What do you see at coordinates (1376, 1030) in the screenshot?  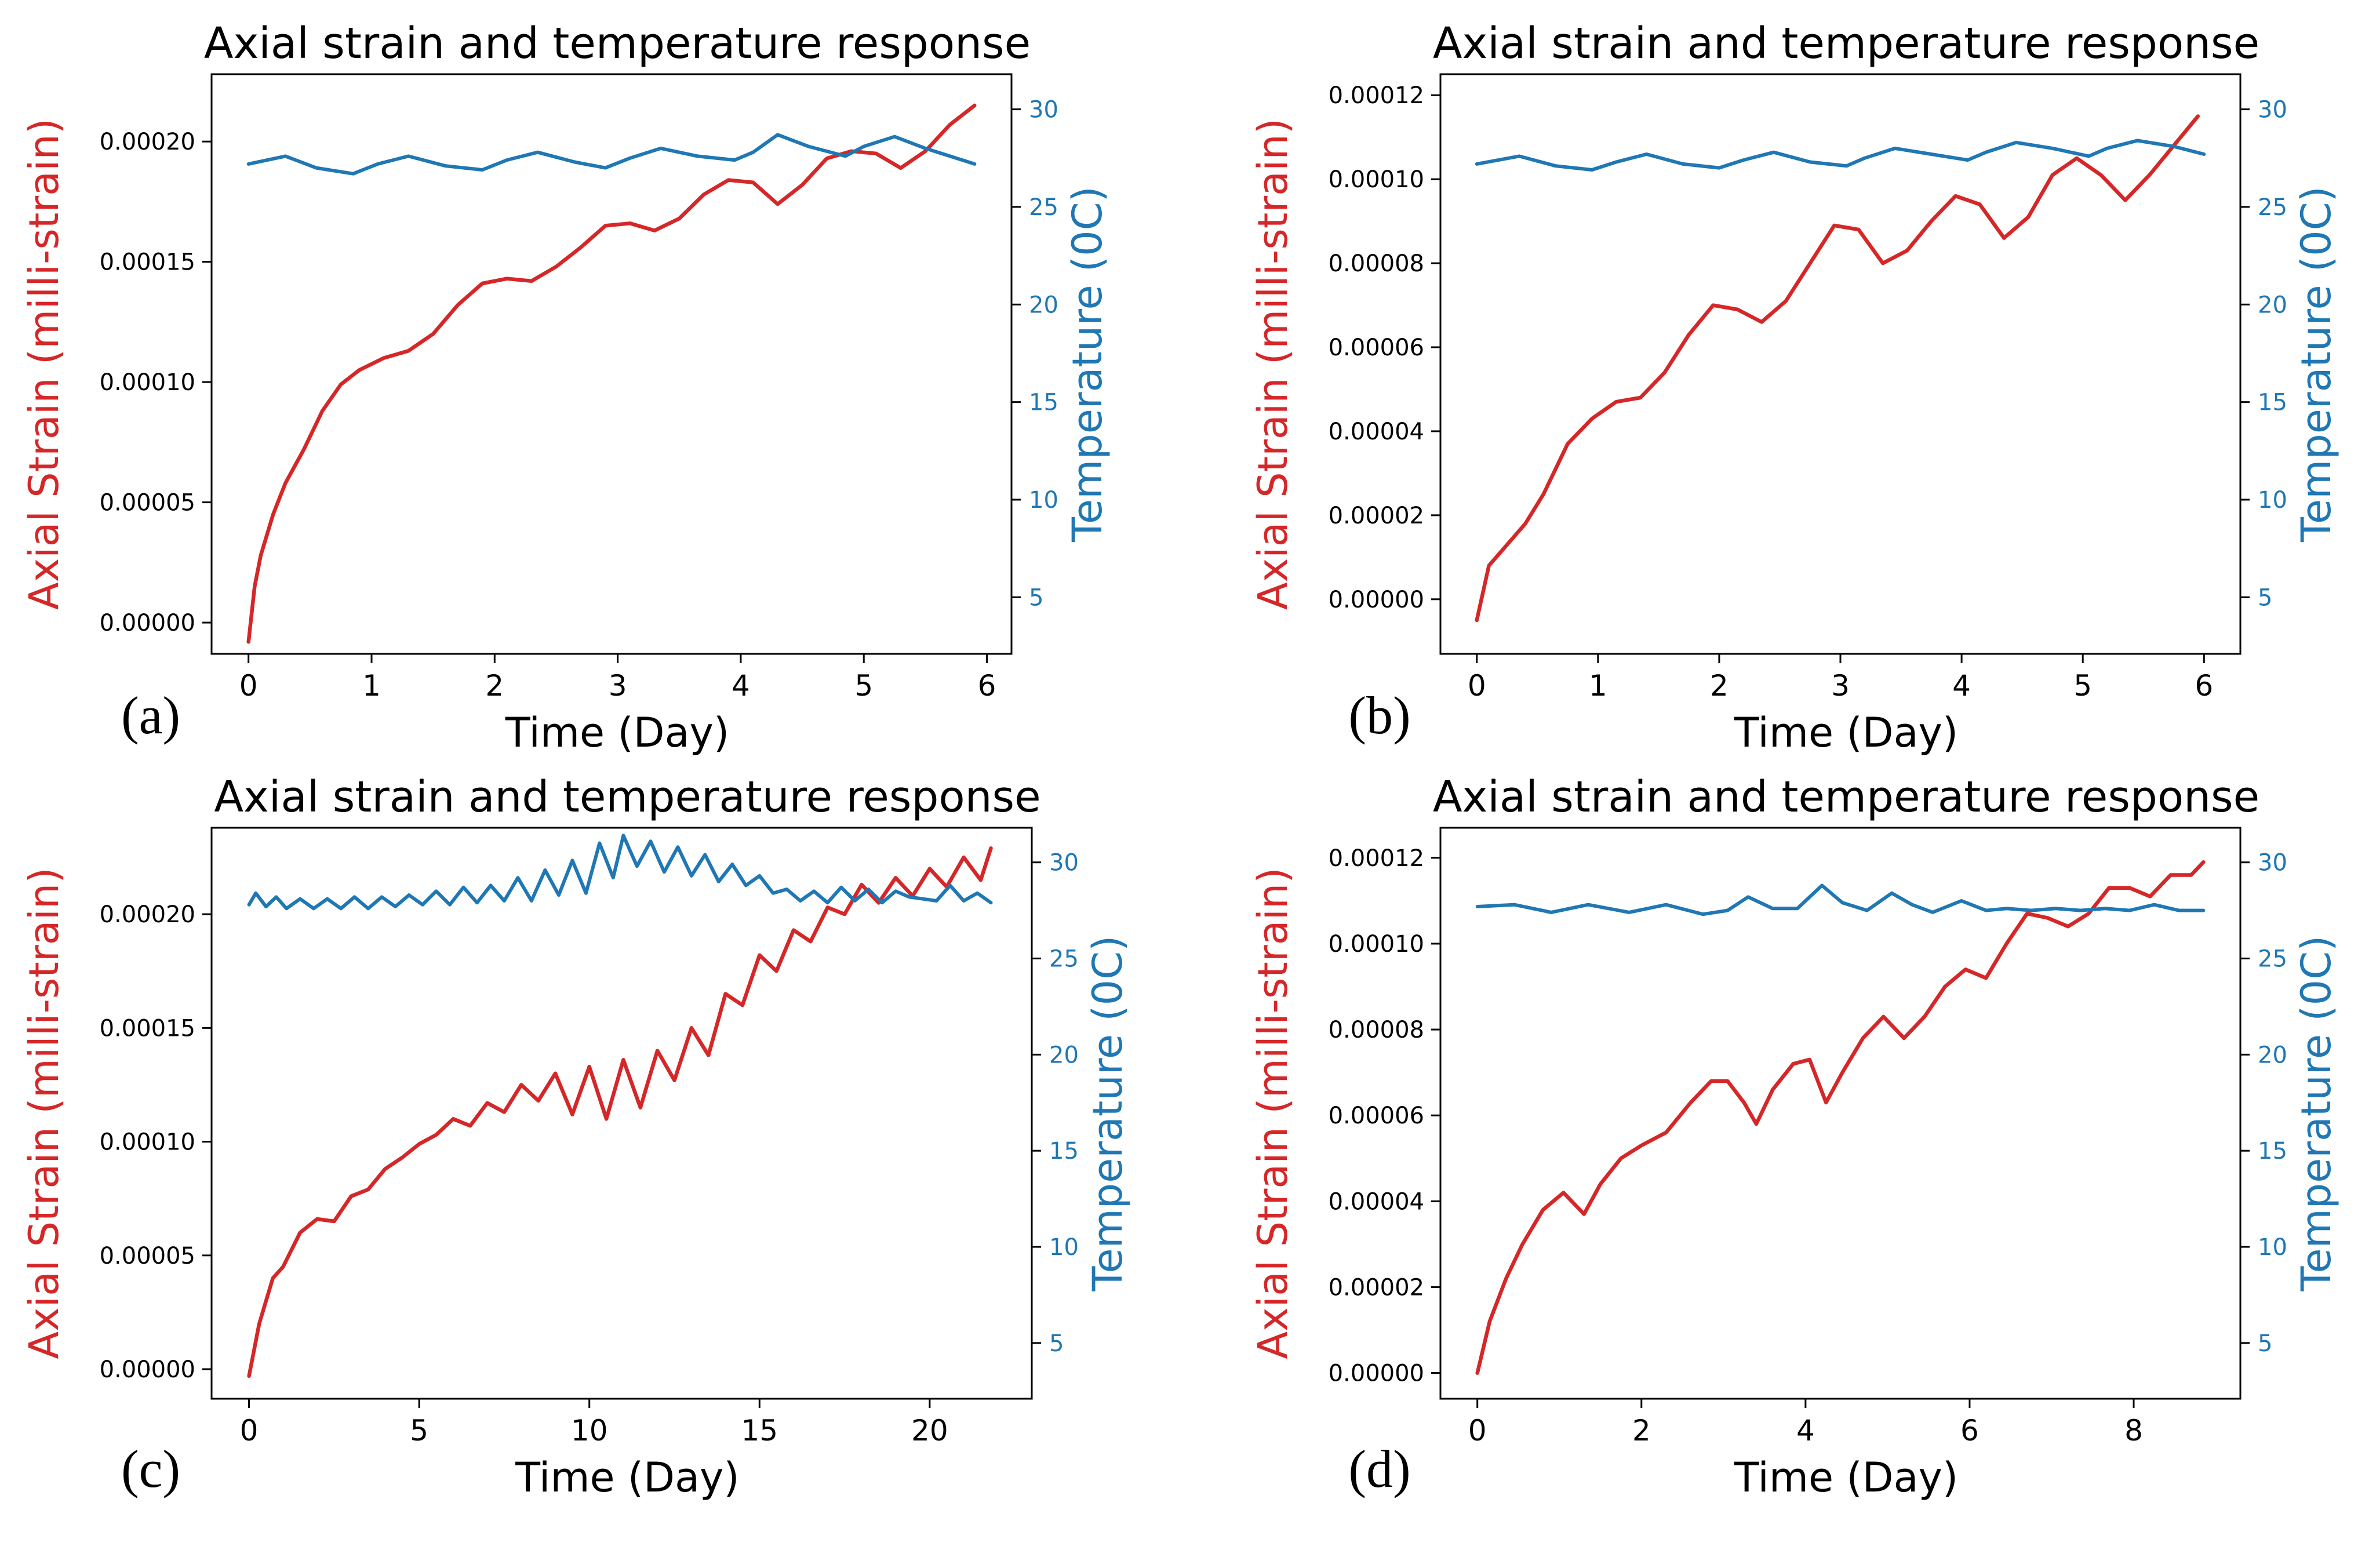 I see `y-tick-label: 0.00008` at bounding box center [1376, 1030].